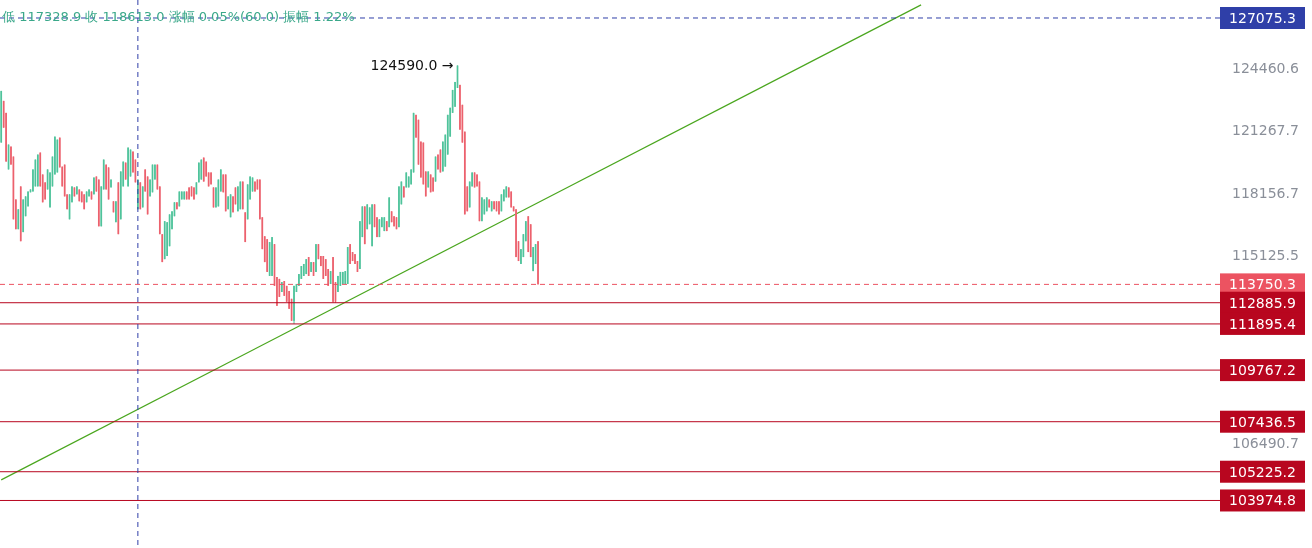 This screenshot has width=1312, height=548. What do you see at coordinates (1262, 370) in the screenshot?
I see `ref-line-label: 109767.2` at bounding box center [1262, 370].